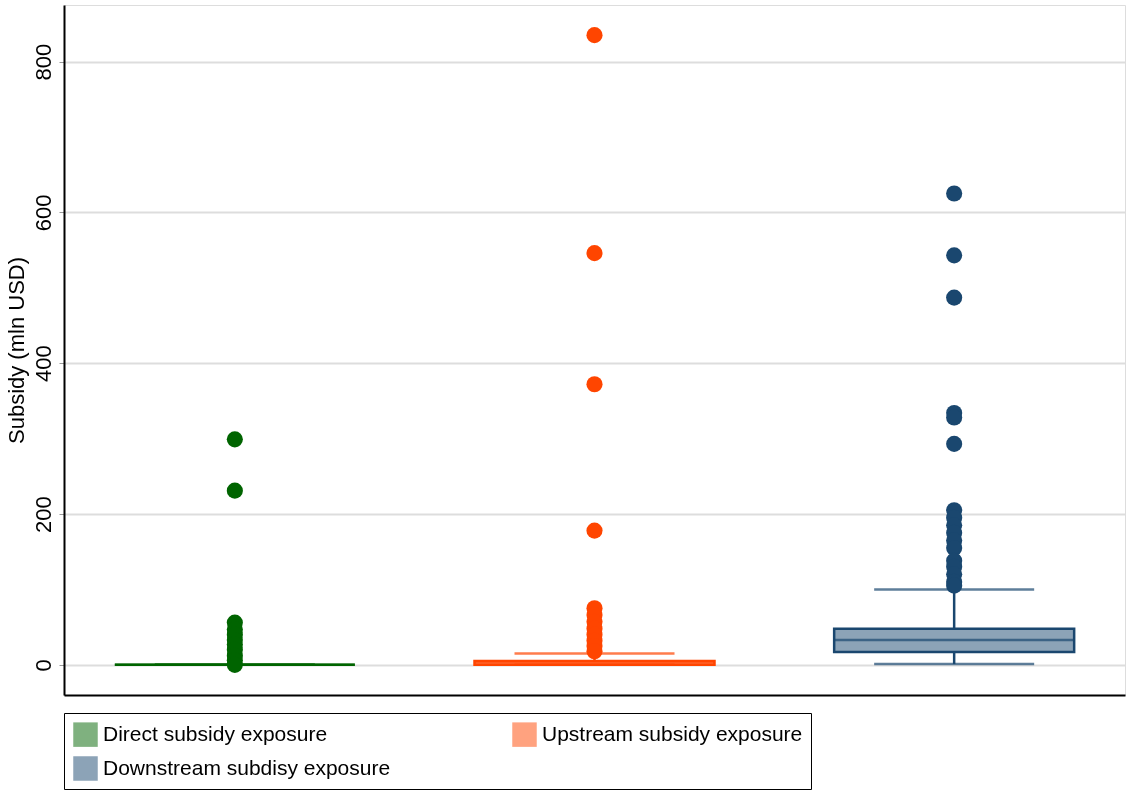 The image size is (1140, 807). I want to click on y-tick-label: 0, so click(43, 665).